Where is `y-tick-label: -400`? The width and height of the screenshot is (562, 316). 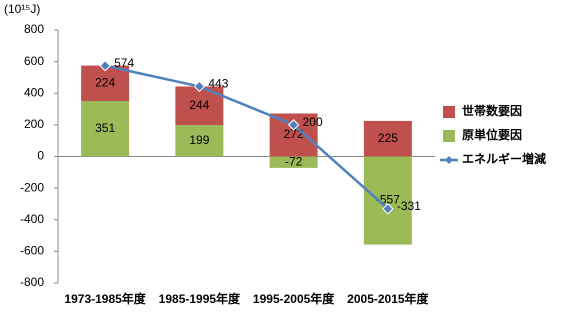 y-tick-label: -400 is located at coordinates (32, 219).